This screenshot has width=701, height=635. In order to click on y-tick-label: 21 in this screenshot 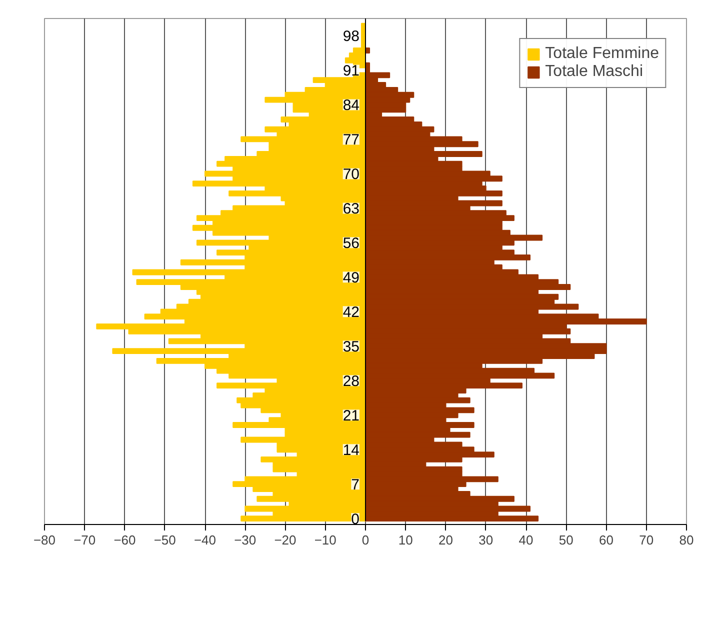, I will do `click(351, 416)`.